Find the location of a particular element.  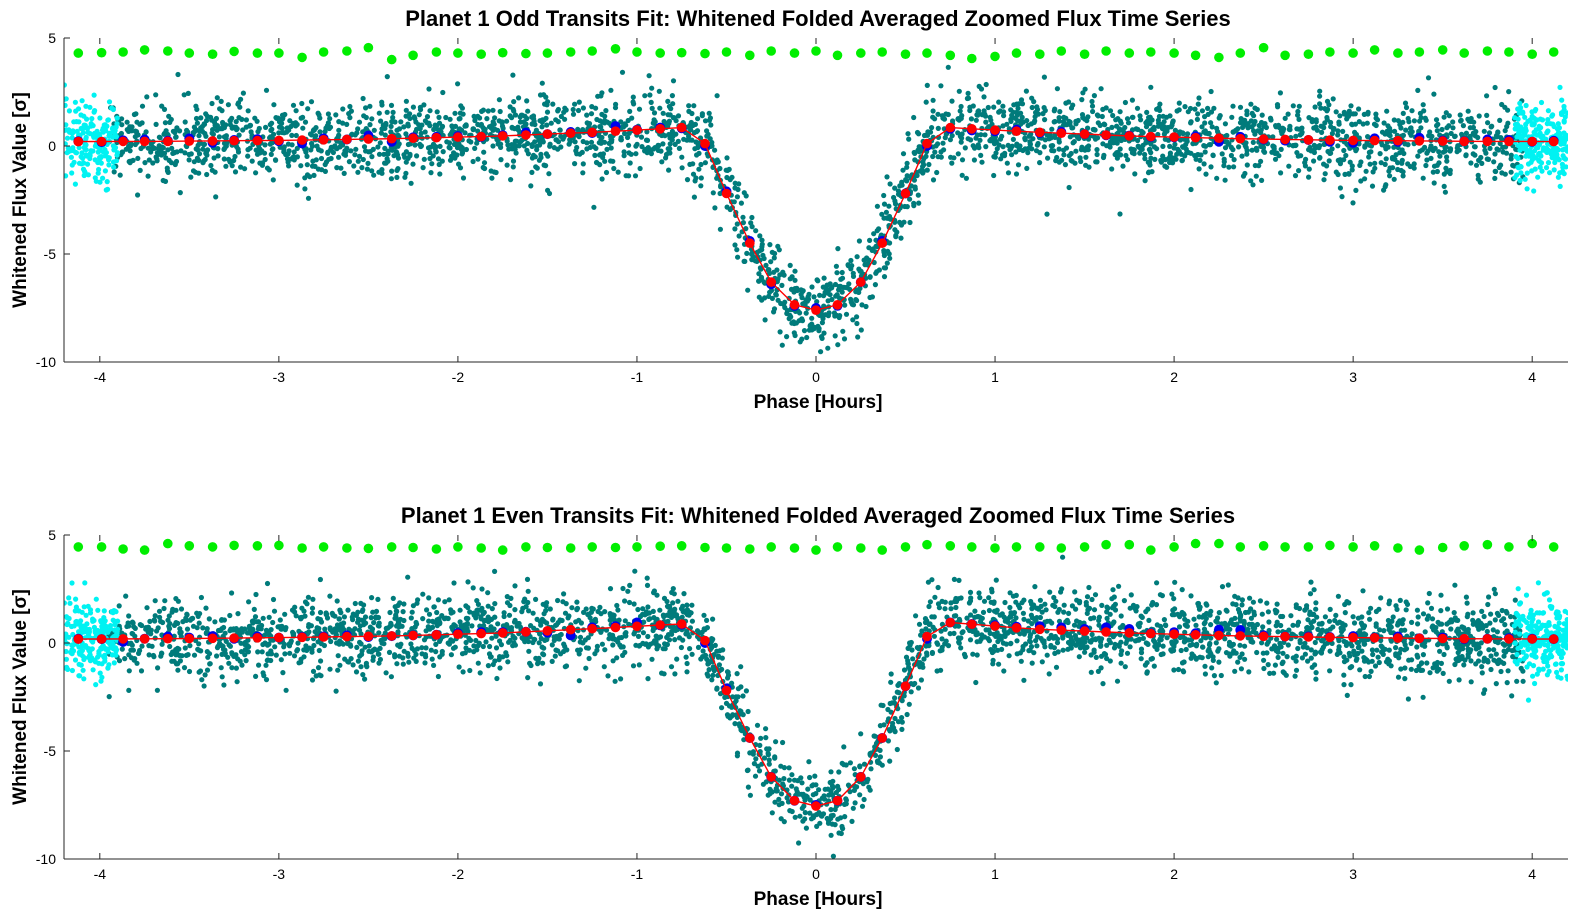

model-point is located at coordinates (615, 131).